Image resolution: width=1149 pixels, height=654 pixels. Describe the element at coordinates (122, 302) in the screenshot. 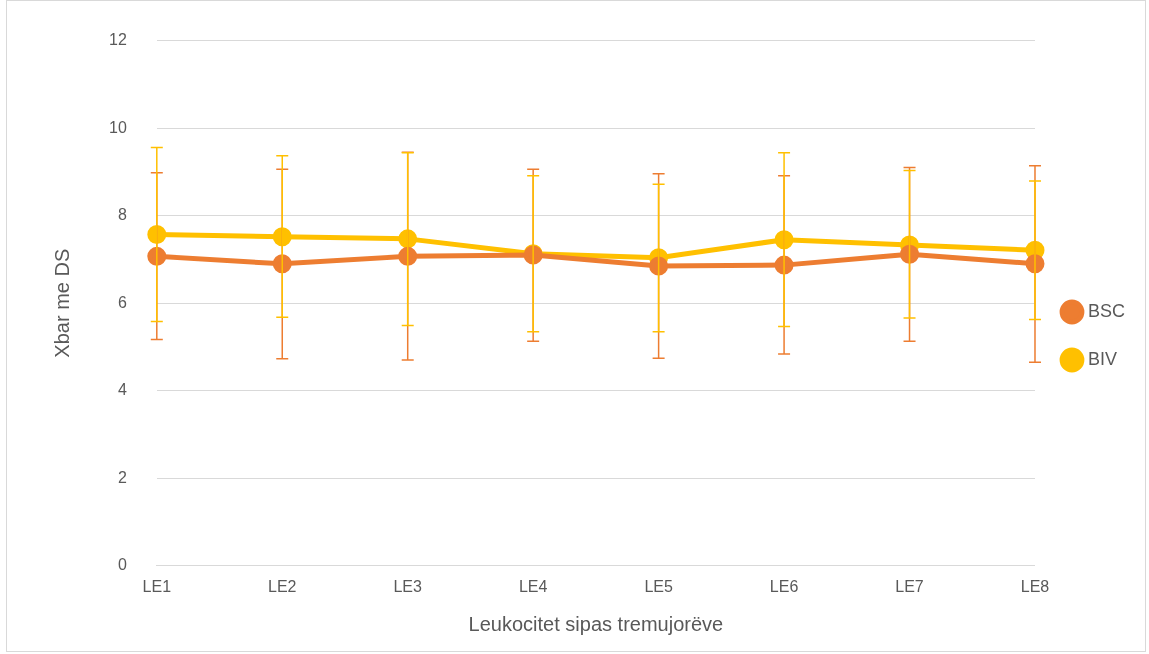

I see `y-tick-label: 6` at that location.